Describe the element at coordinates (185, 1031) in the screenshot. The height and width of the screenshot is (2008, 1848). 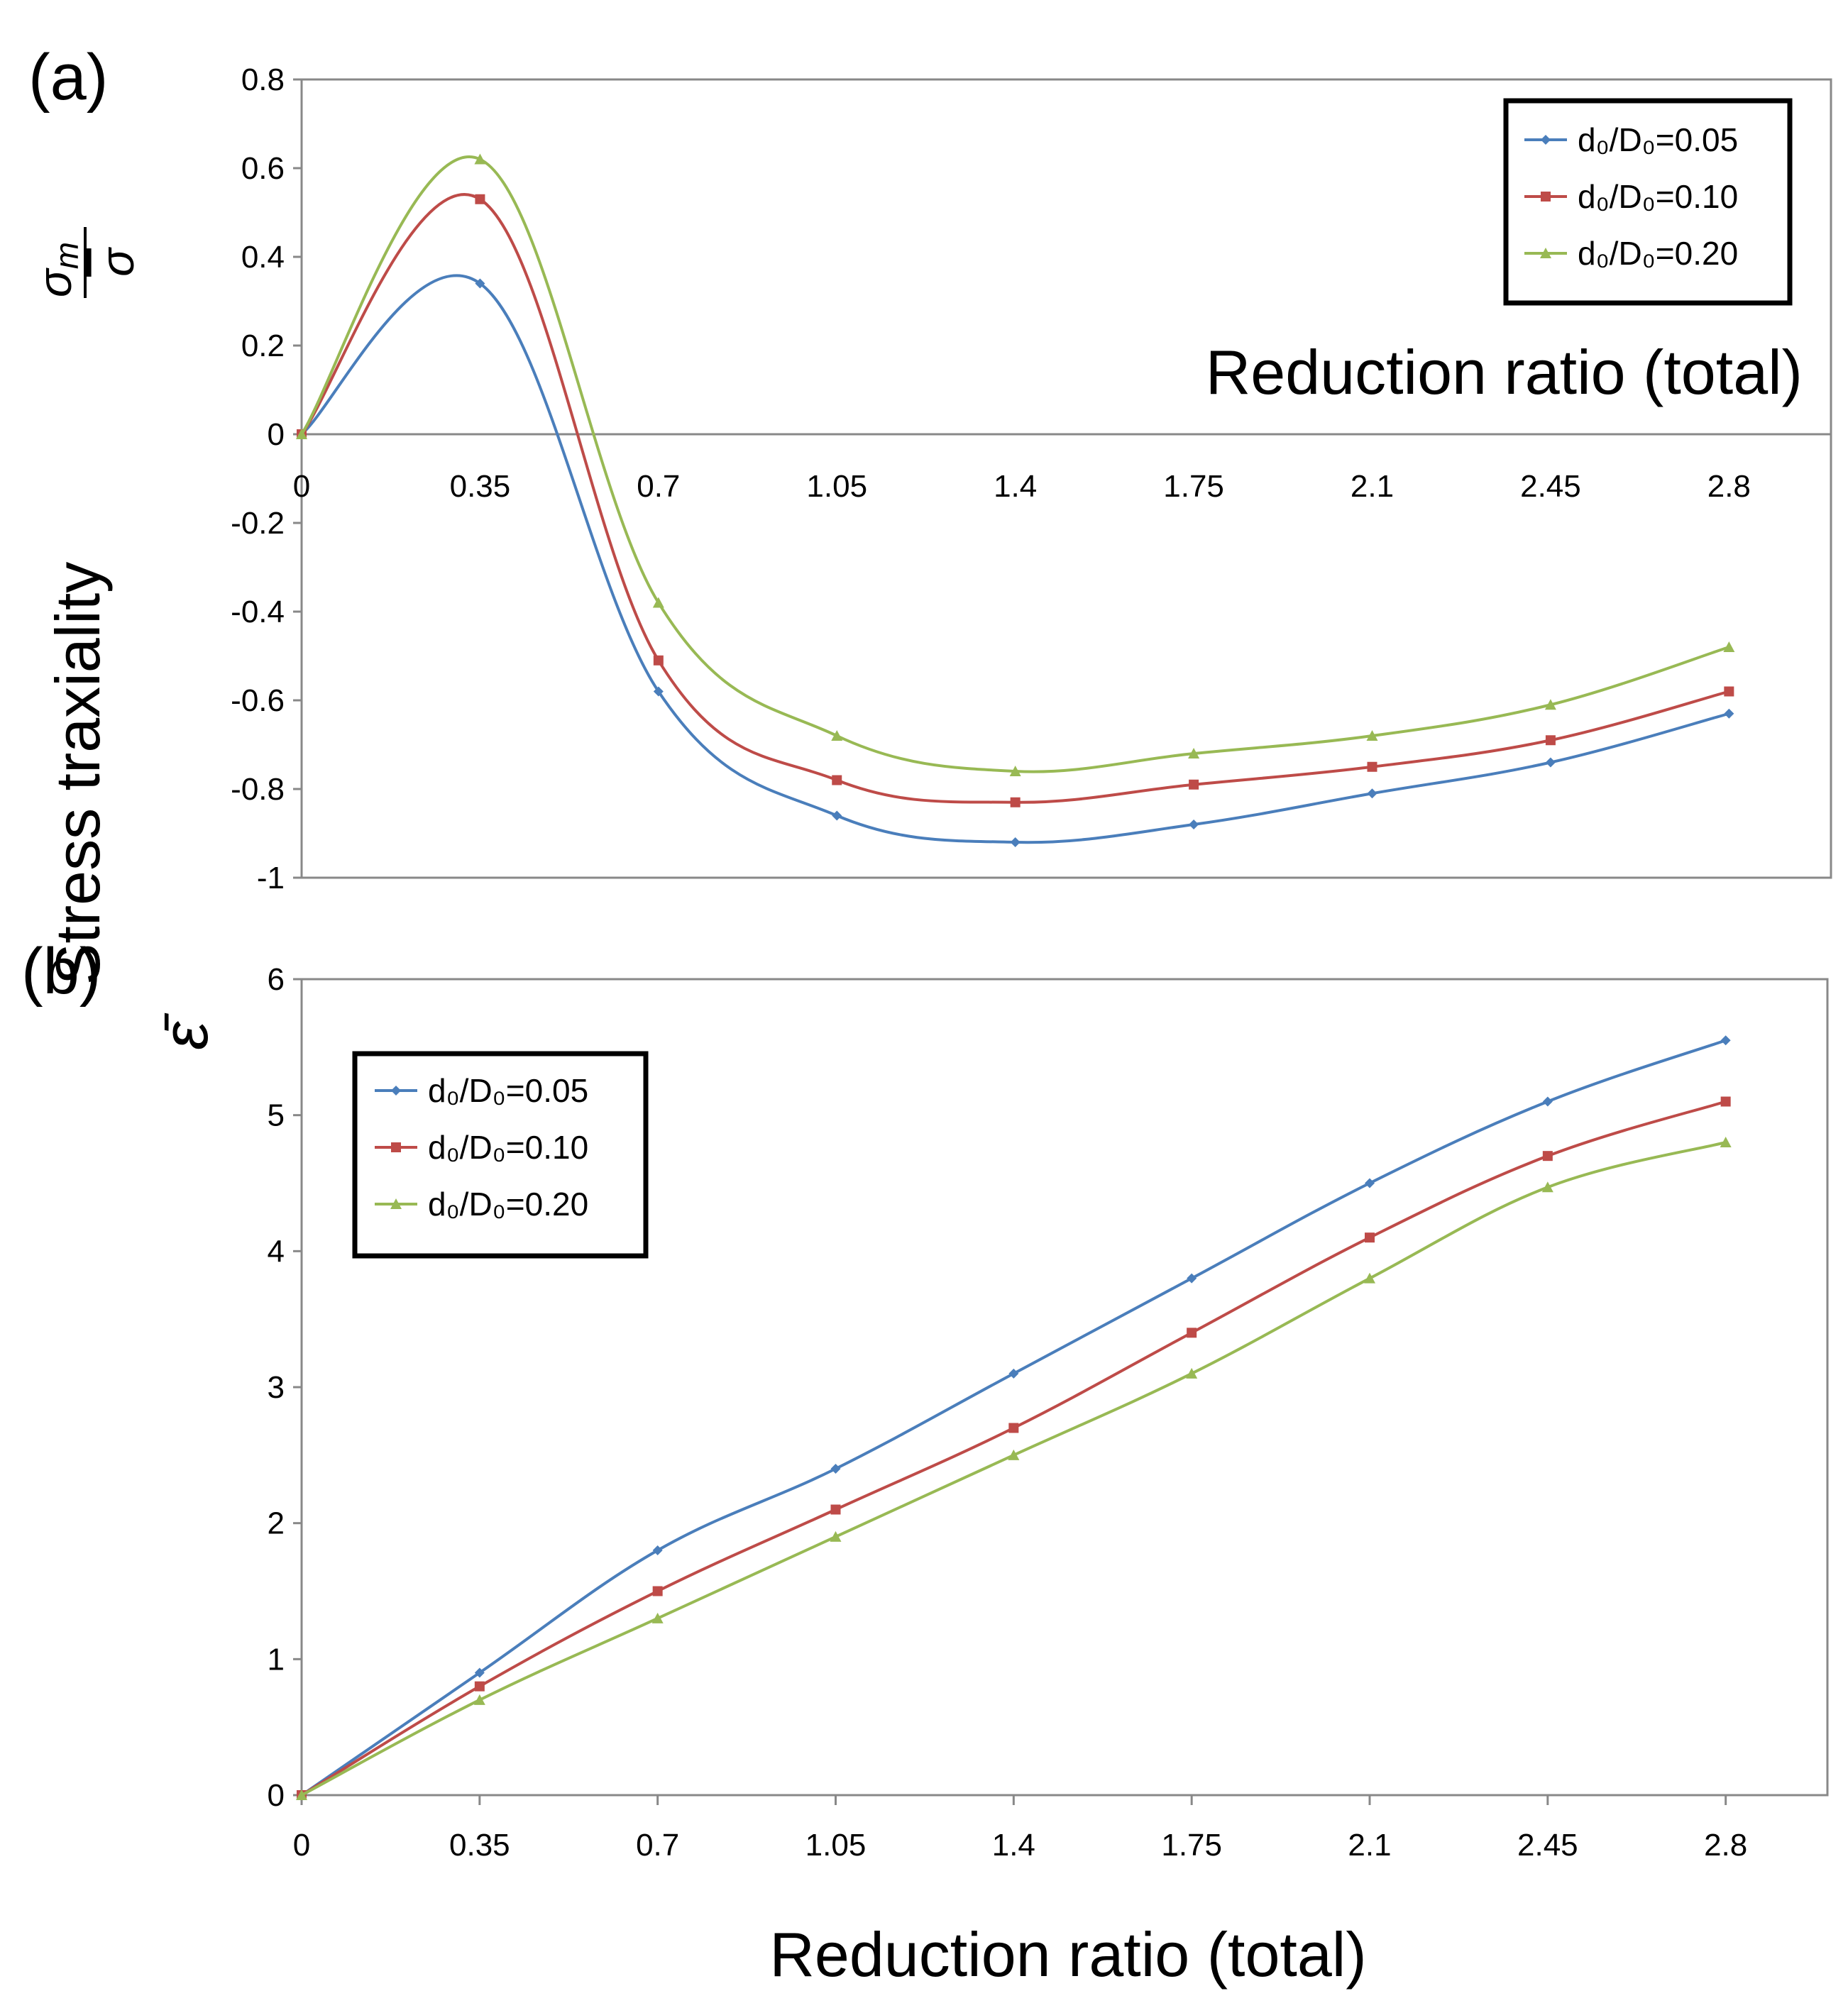
I see `panel-b-ylabel: ε̄` at that location.